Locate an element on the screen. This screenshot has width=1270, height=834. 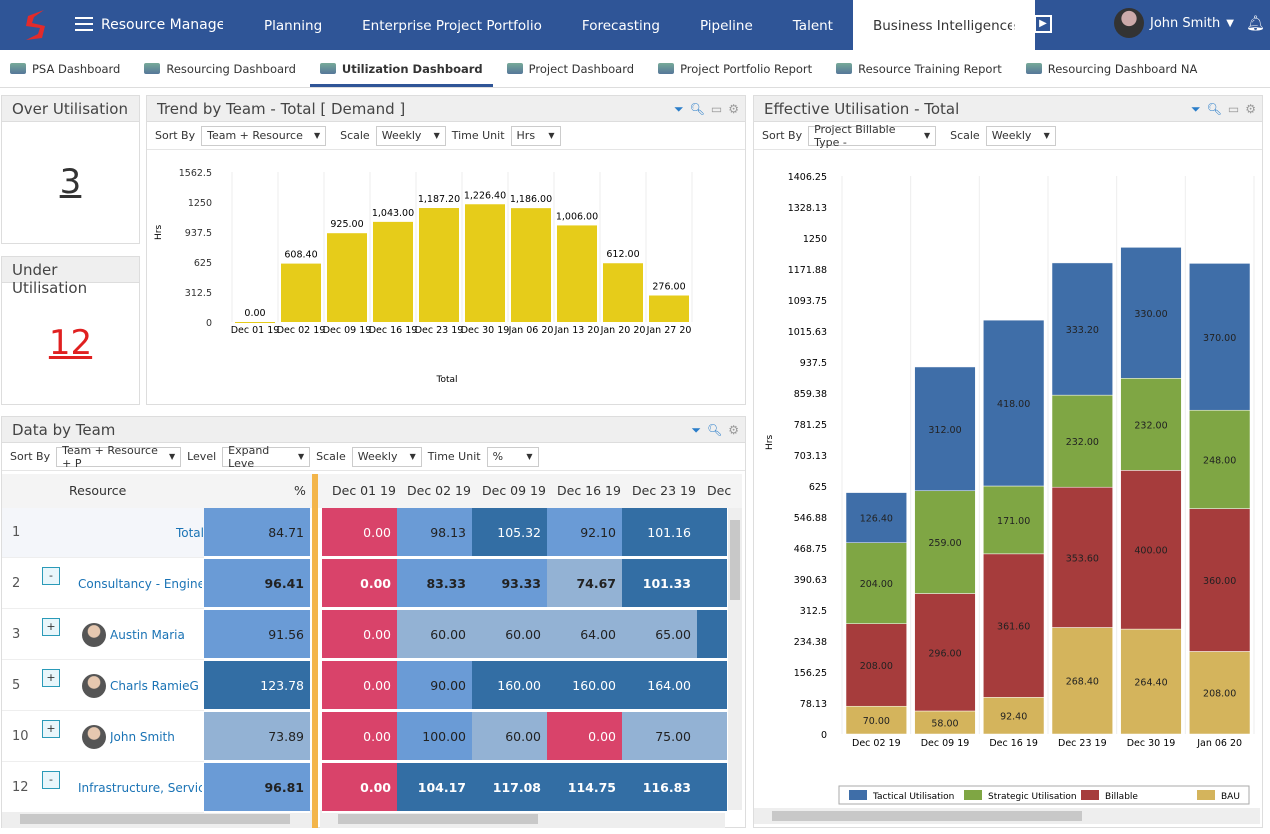
value-cell: 104.17 is located at coordinates (434, 788).